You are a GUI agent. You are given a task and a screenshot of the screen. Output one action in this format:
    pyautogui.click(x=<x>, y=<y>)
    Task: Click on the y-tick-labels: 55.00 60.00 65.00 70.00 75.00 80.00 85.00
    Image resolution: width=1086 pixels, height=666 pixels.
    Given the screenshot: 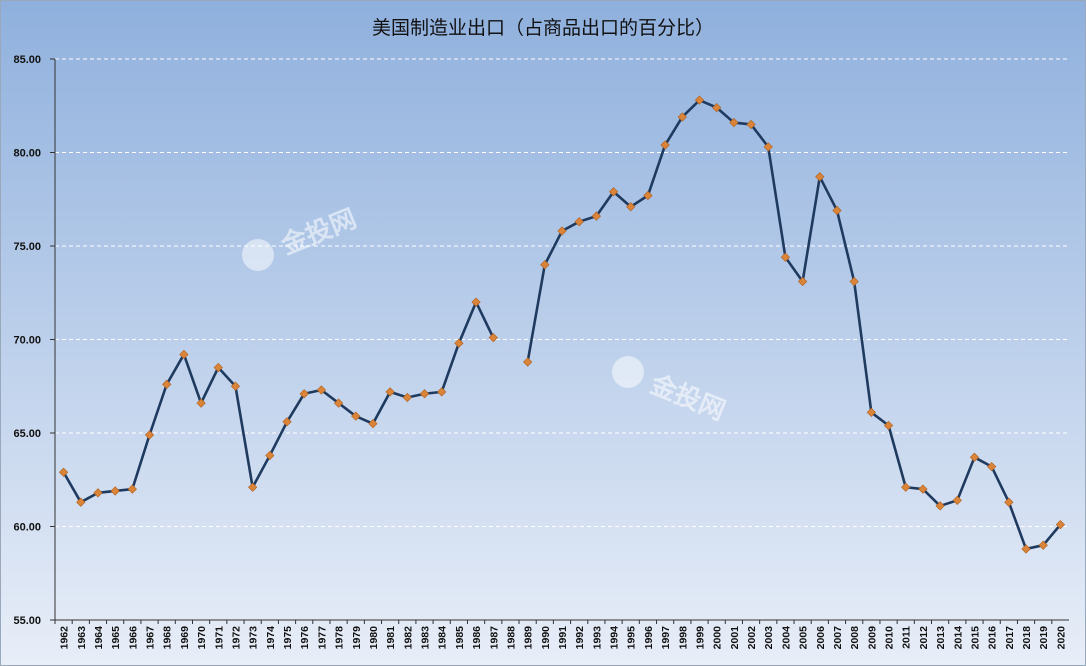 What is the action you would take?
    pyautogui.click(x=27, y=340)
    